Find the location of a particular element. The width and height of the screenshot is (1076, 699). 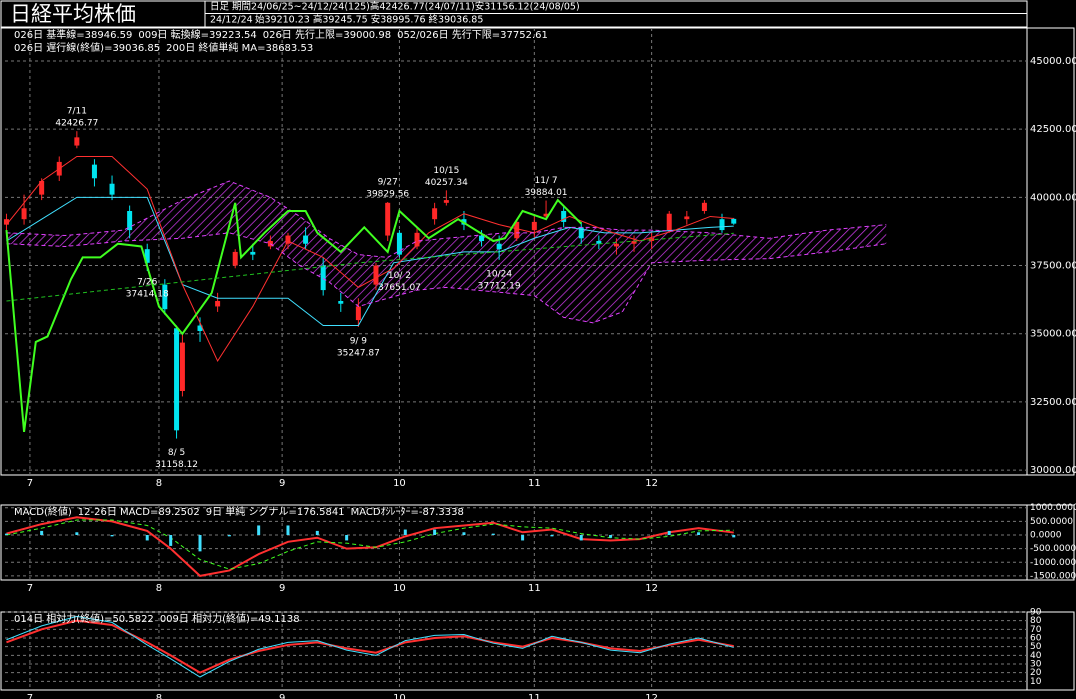

y-tick-label: -1500.0000 is located at coordinates (1053, 576).